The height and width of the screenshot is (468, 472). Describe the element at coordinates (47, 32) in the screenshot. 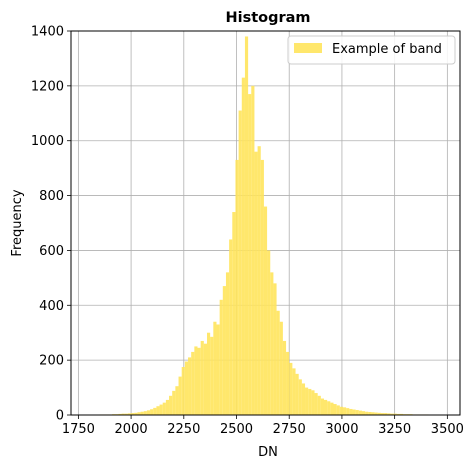

I see `y-tick-label: 1400` at that location.